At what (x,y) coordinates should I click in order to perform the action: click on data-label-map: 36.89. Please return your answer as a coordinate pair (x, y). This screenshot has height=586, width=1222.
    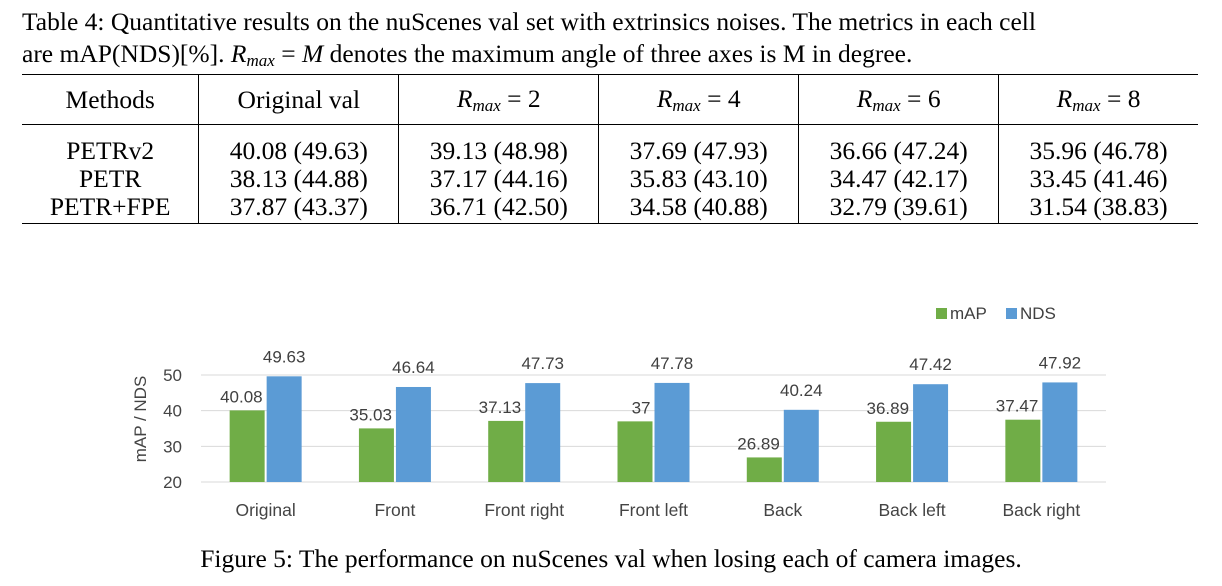
    Looking at the image, I should click on (888, 408).